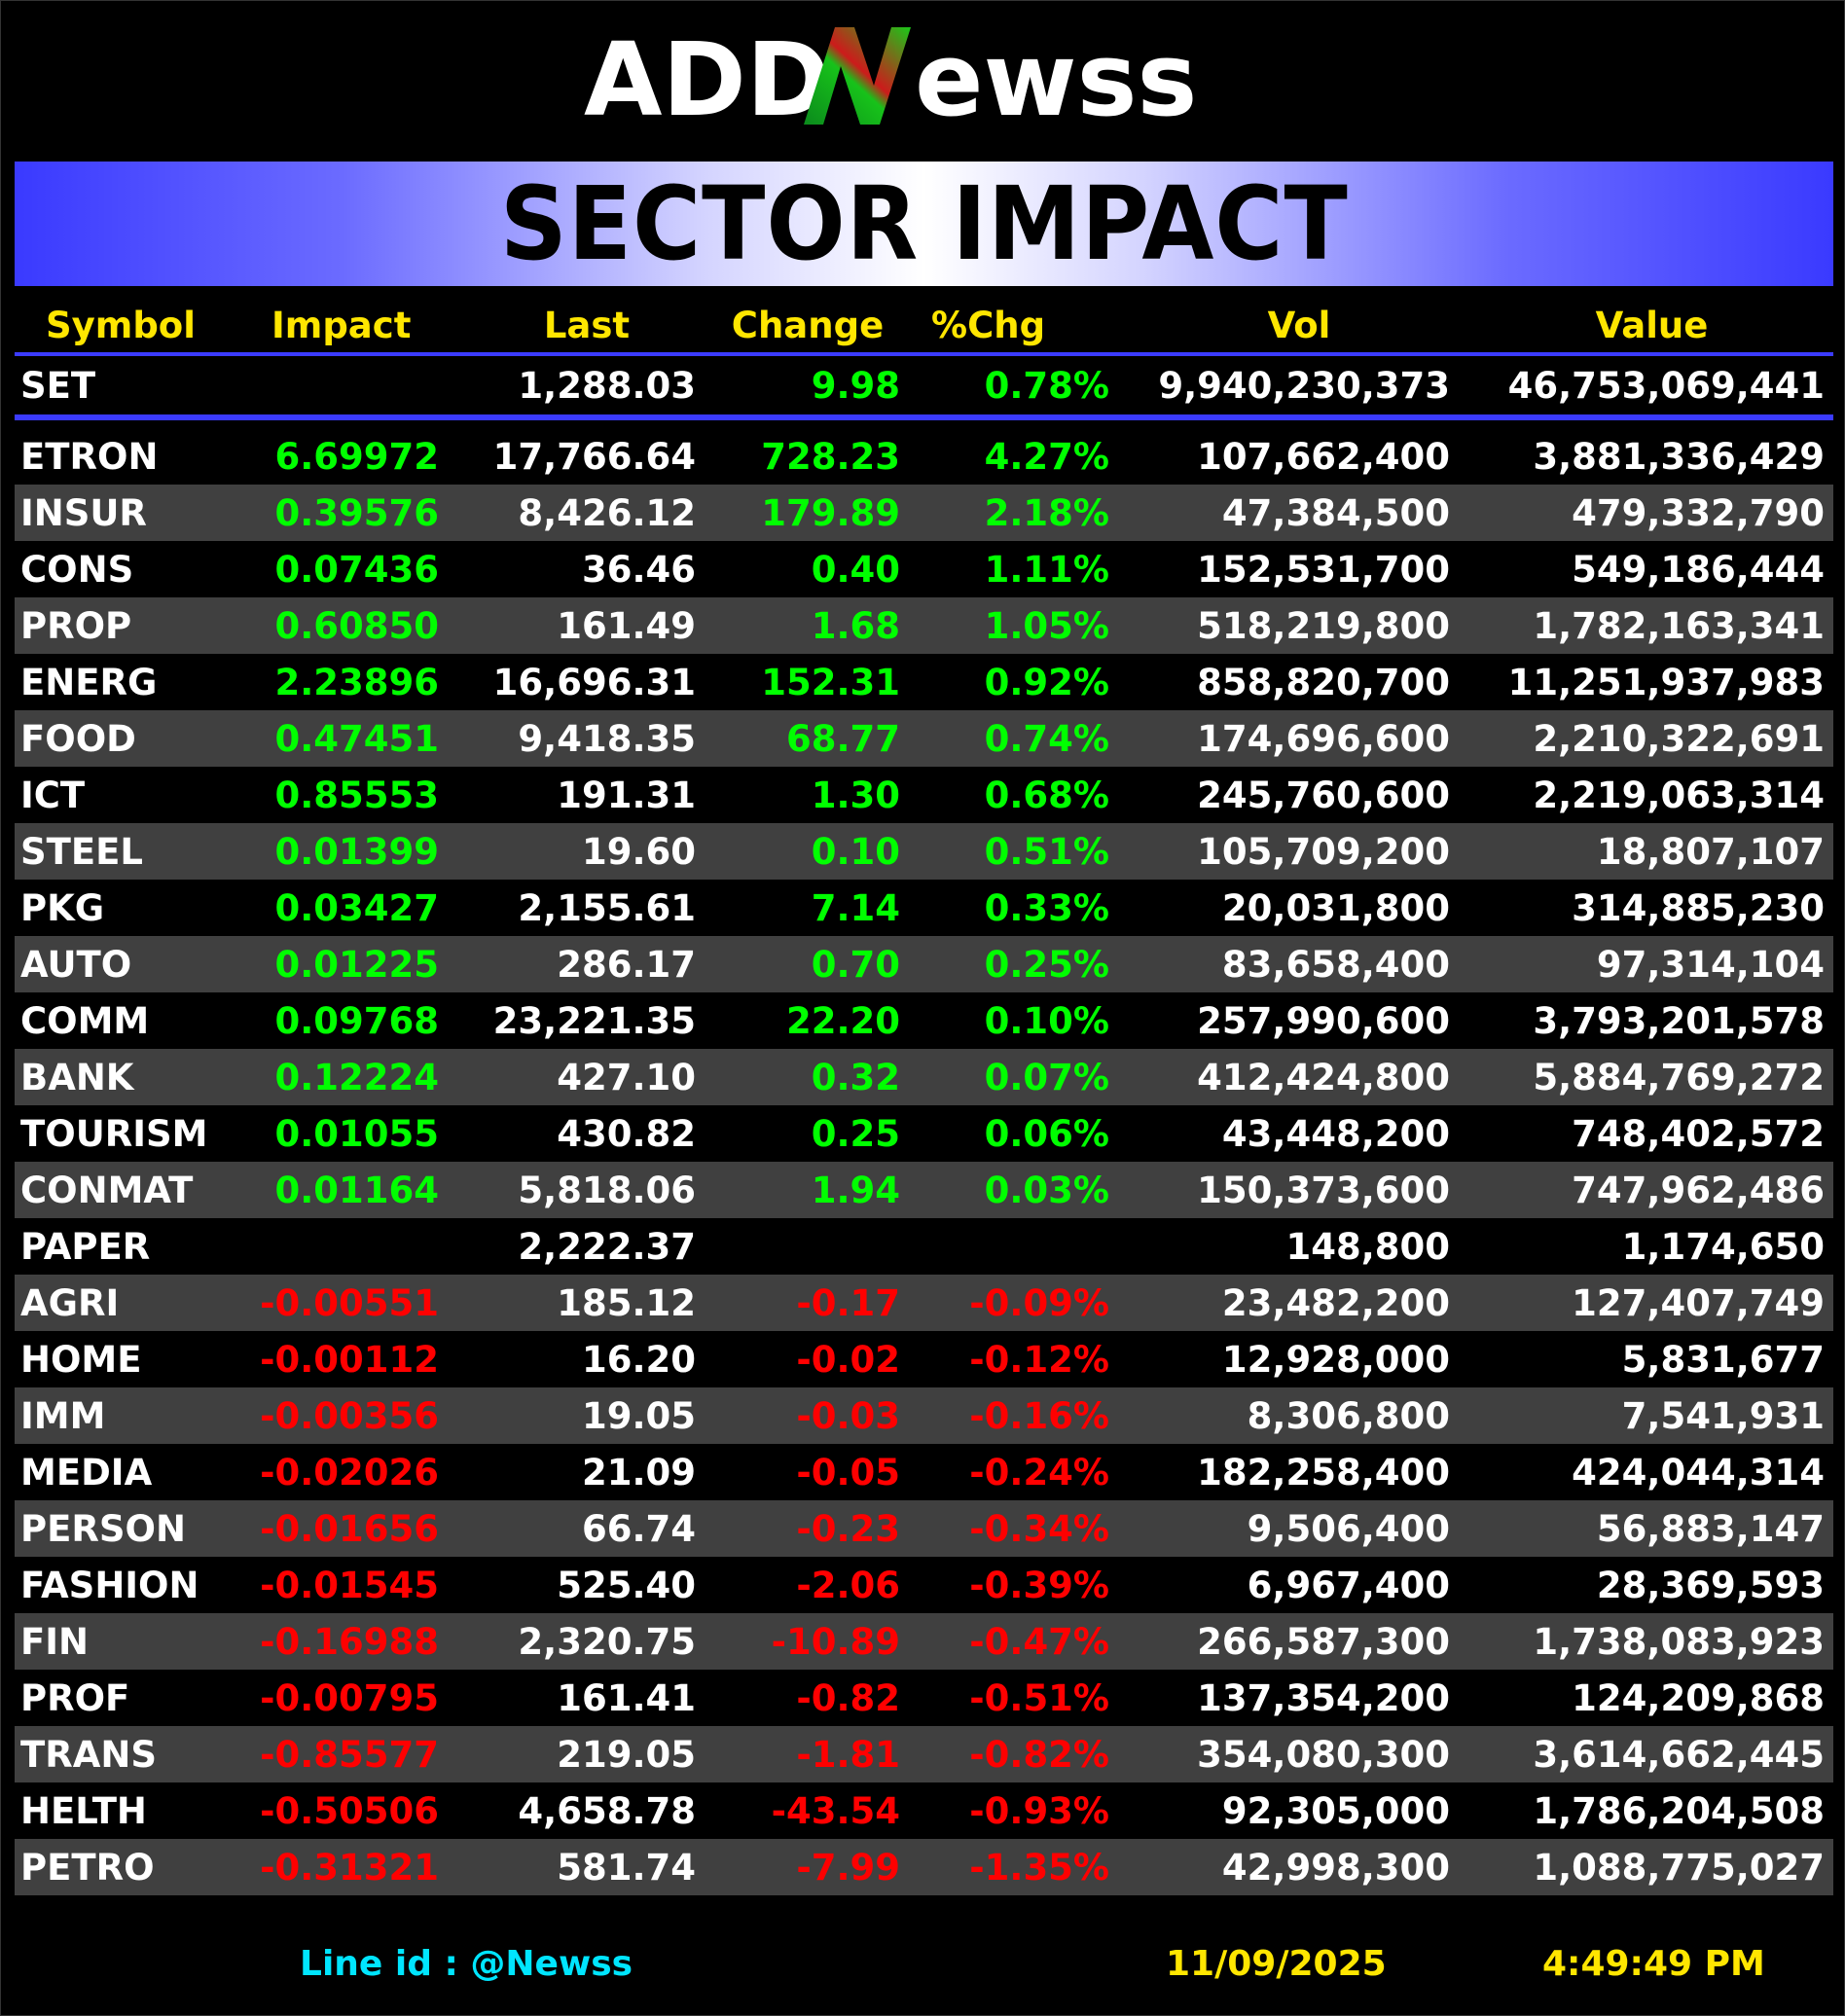  What do you see at coordinates (86, 1472) in the screenshot?
I see `cell-symbol: MEDIA` at bounding box center [86, 1472].